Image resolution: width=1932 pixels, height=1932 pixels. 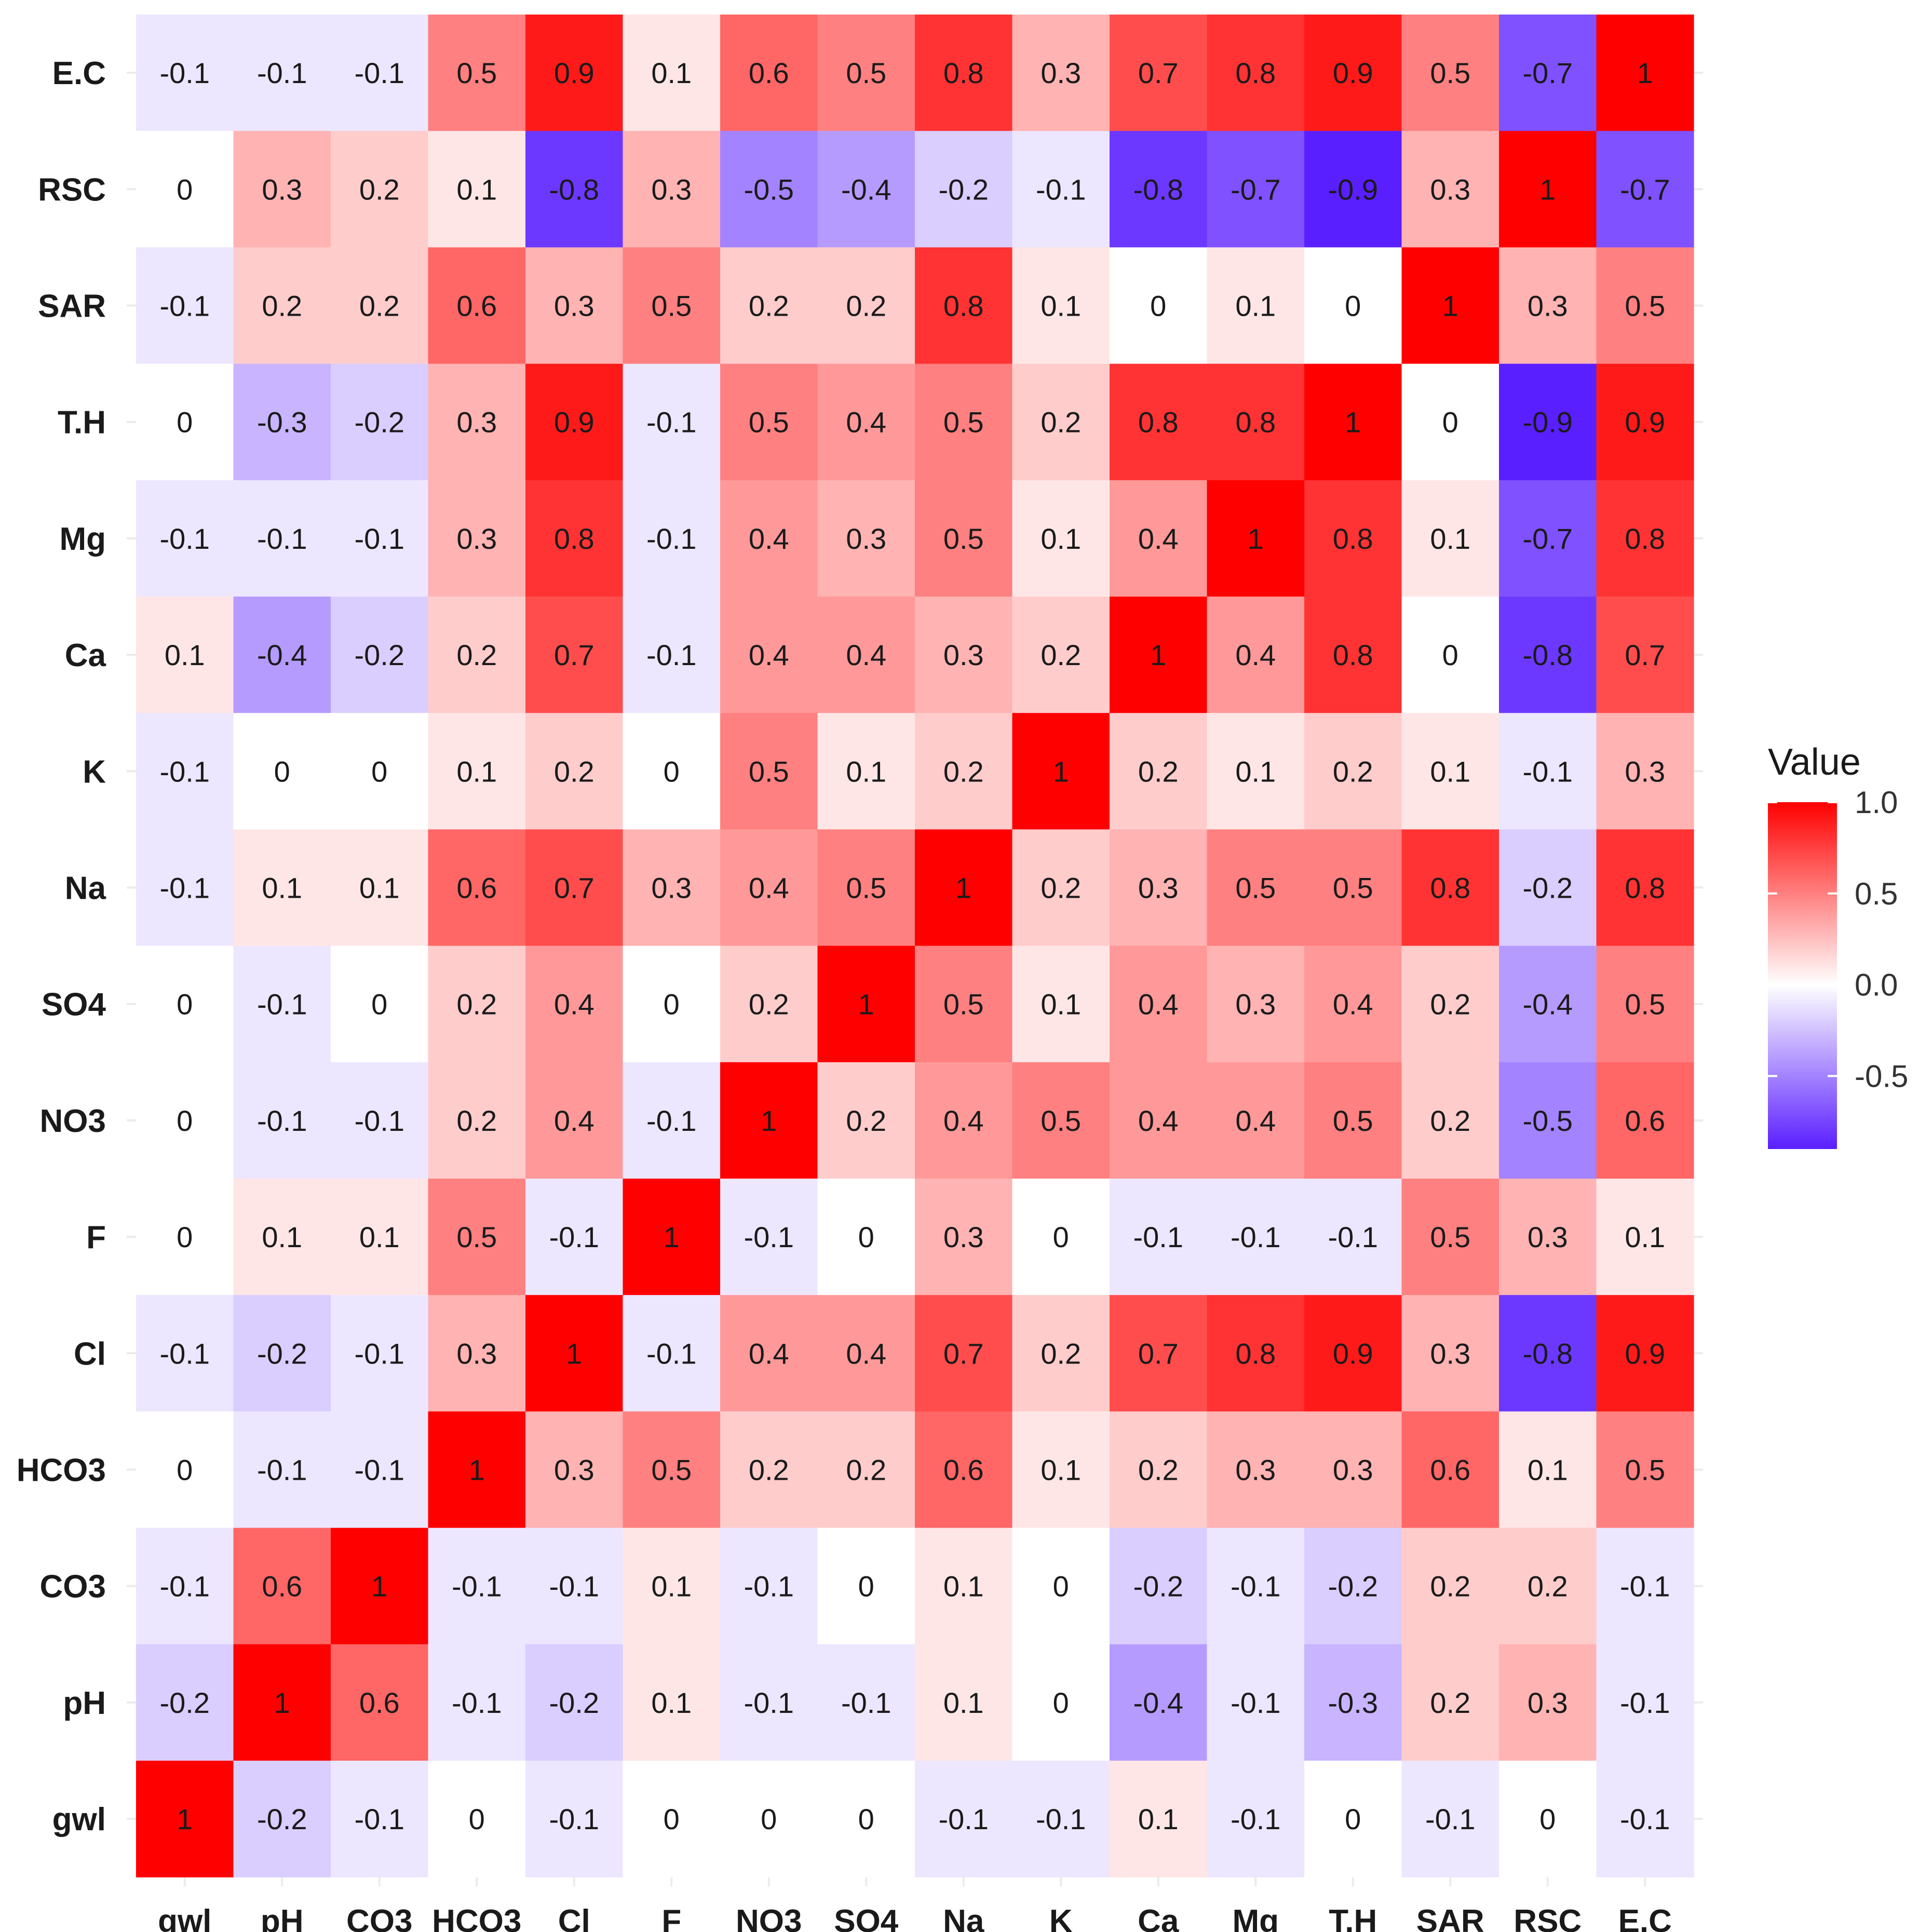 I want to click on heatmap-cell-SAR-F, so click(x=672, y=305).